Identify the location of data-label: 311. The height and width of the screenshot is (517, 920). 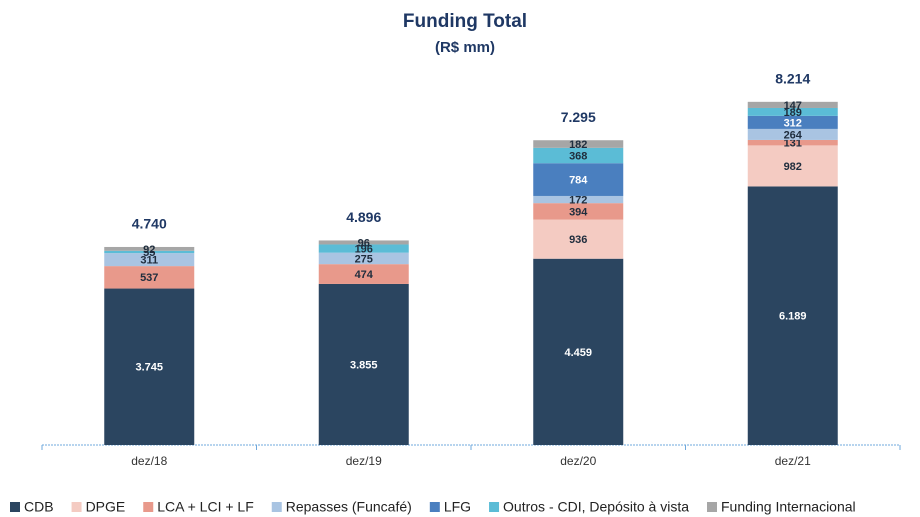
(149, 261).